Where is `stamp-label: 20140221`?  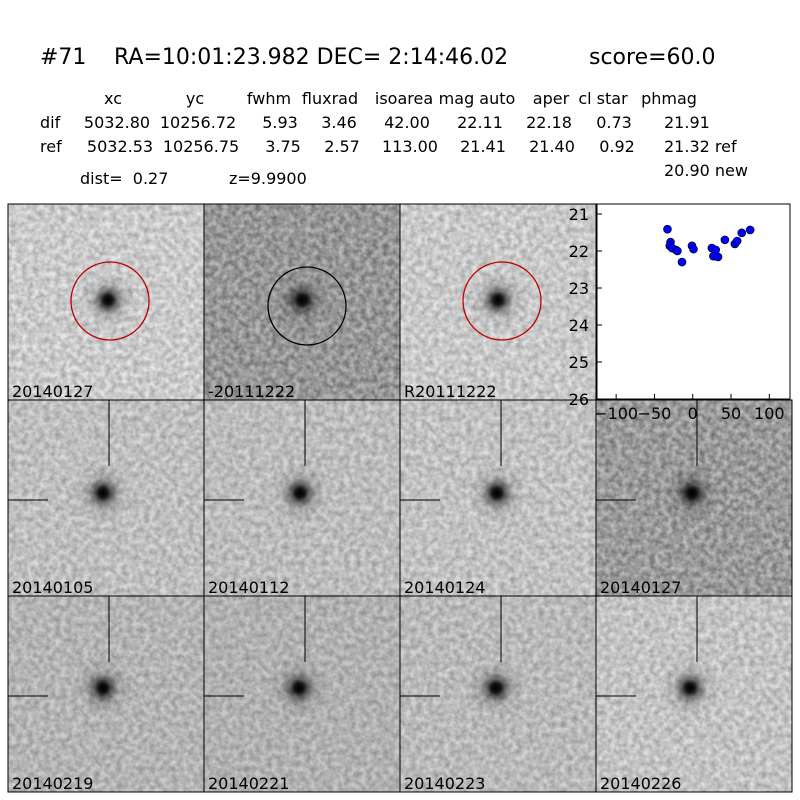
stamp-label: 20140221 is located at coordinates (248, 783).